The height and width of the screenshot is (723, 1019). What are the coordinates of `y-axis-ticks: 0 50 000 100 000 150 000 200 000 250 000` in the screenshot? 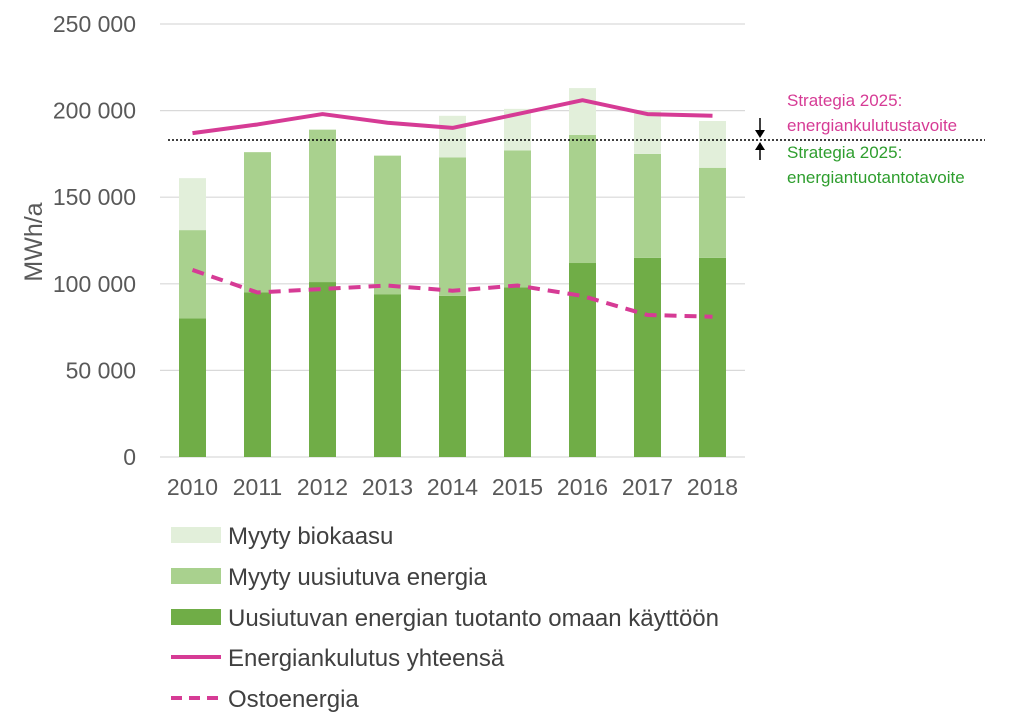 It's located at (94, 240).